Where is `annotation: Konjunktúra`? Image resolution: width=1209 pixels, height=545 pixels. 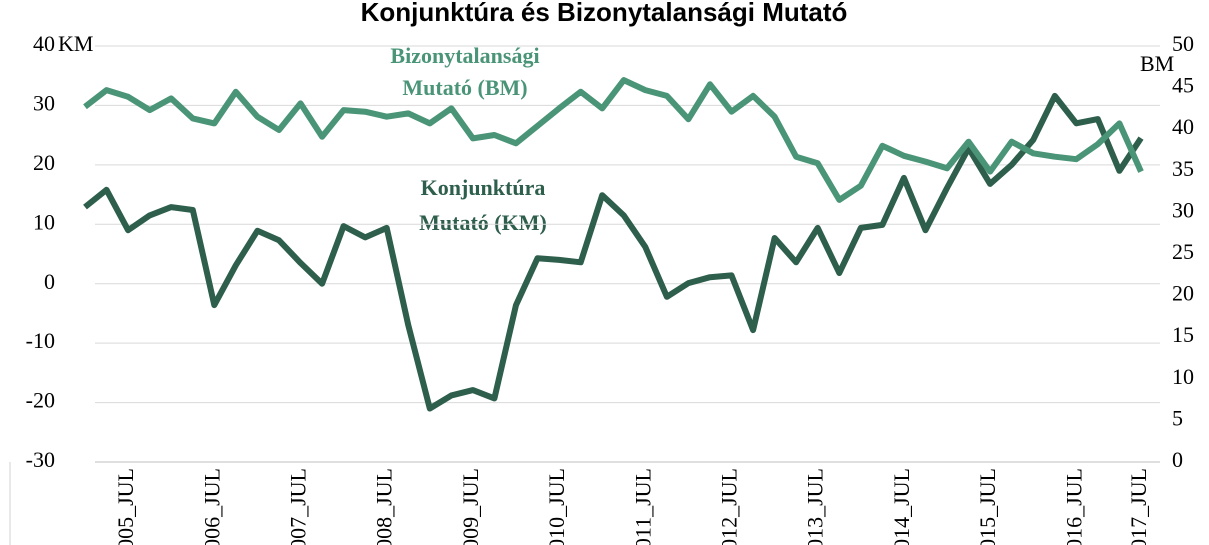
annotation: Konjunktúra is located at coordinates (483, 187).